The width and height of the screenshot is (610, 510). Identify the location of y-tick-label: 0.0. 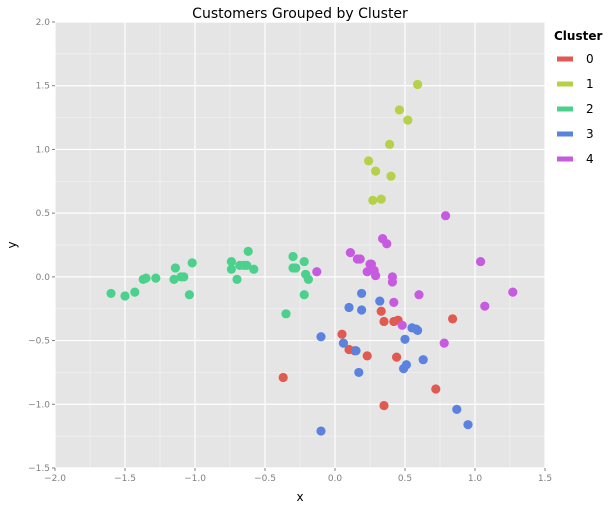
(43, 278).